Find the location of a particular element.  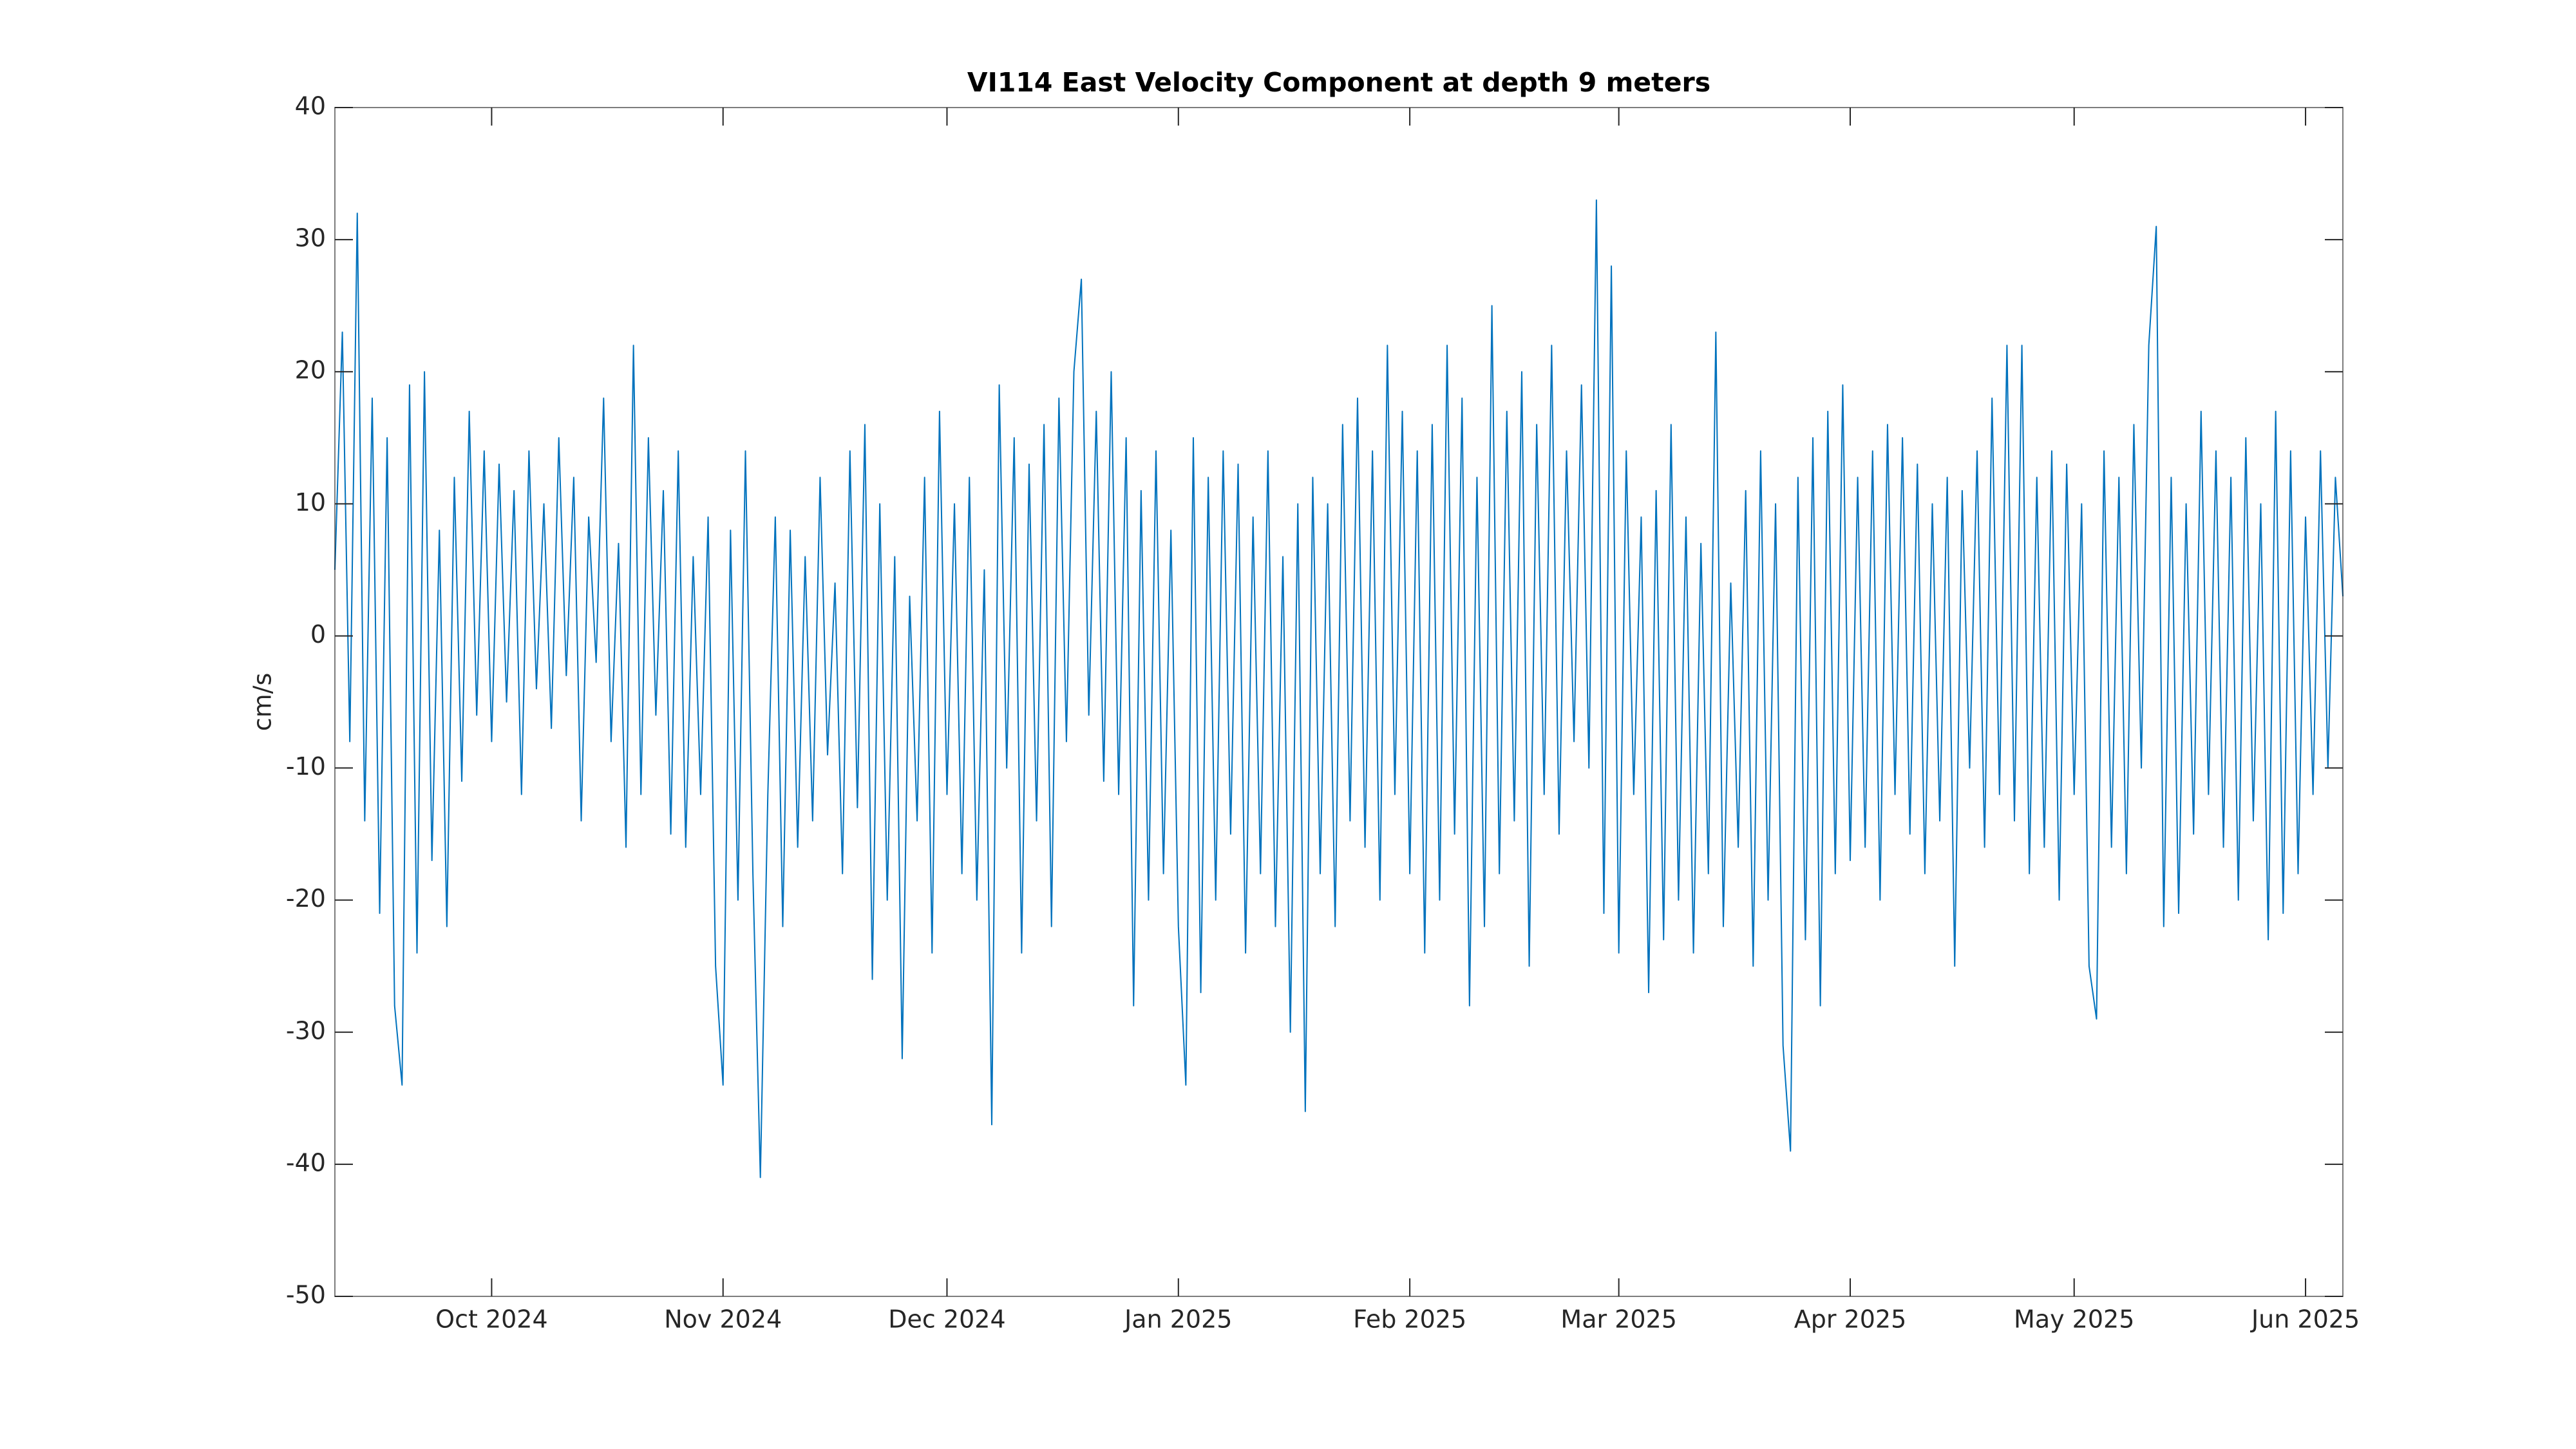

x-tick-label: Dec 2024 is located at coordinates (946, 1319).